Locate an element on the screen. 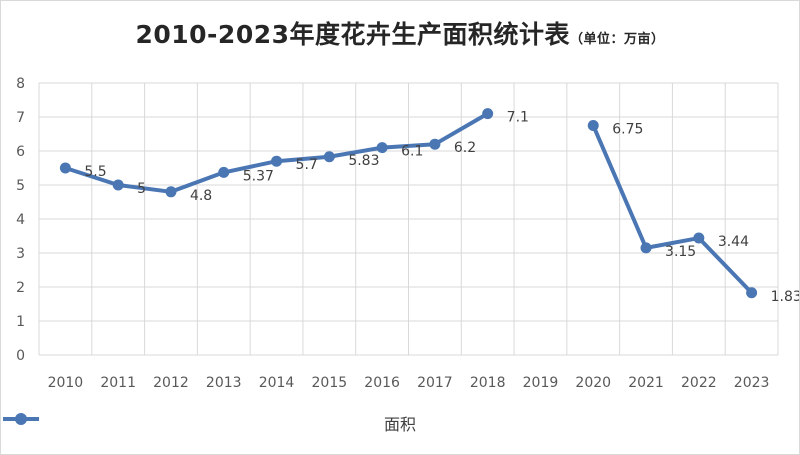  y-tick-label: 3 is located at coordinates (20, 254).